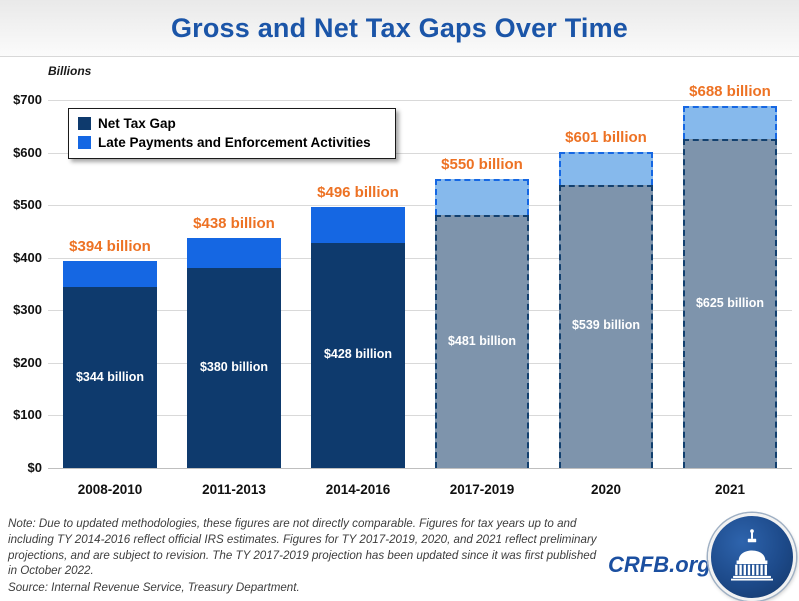 Image resolution: width=799 pixels, height=601 pixels. I want to click on gross-total-label: $688 billion, so click(730, 92).